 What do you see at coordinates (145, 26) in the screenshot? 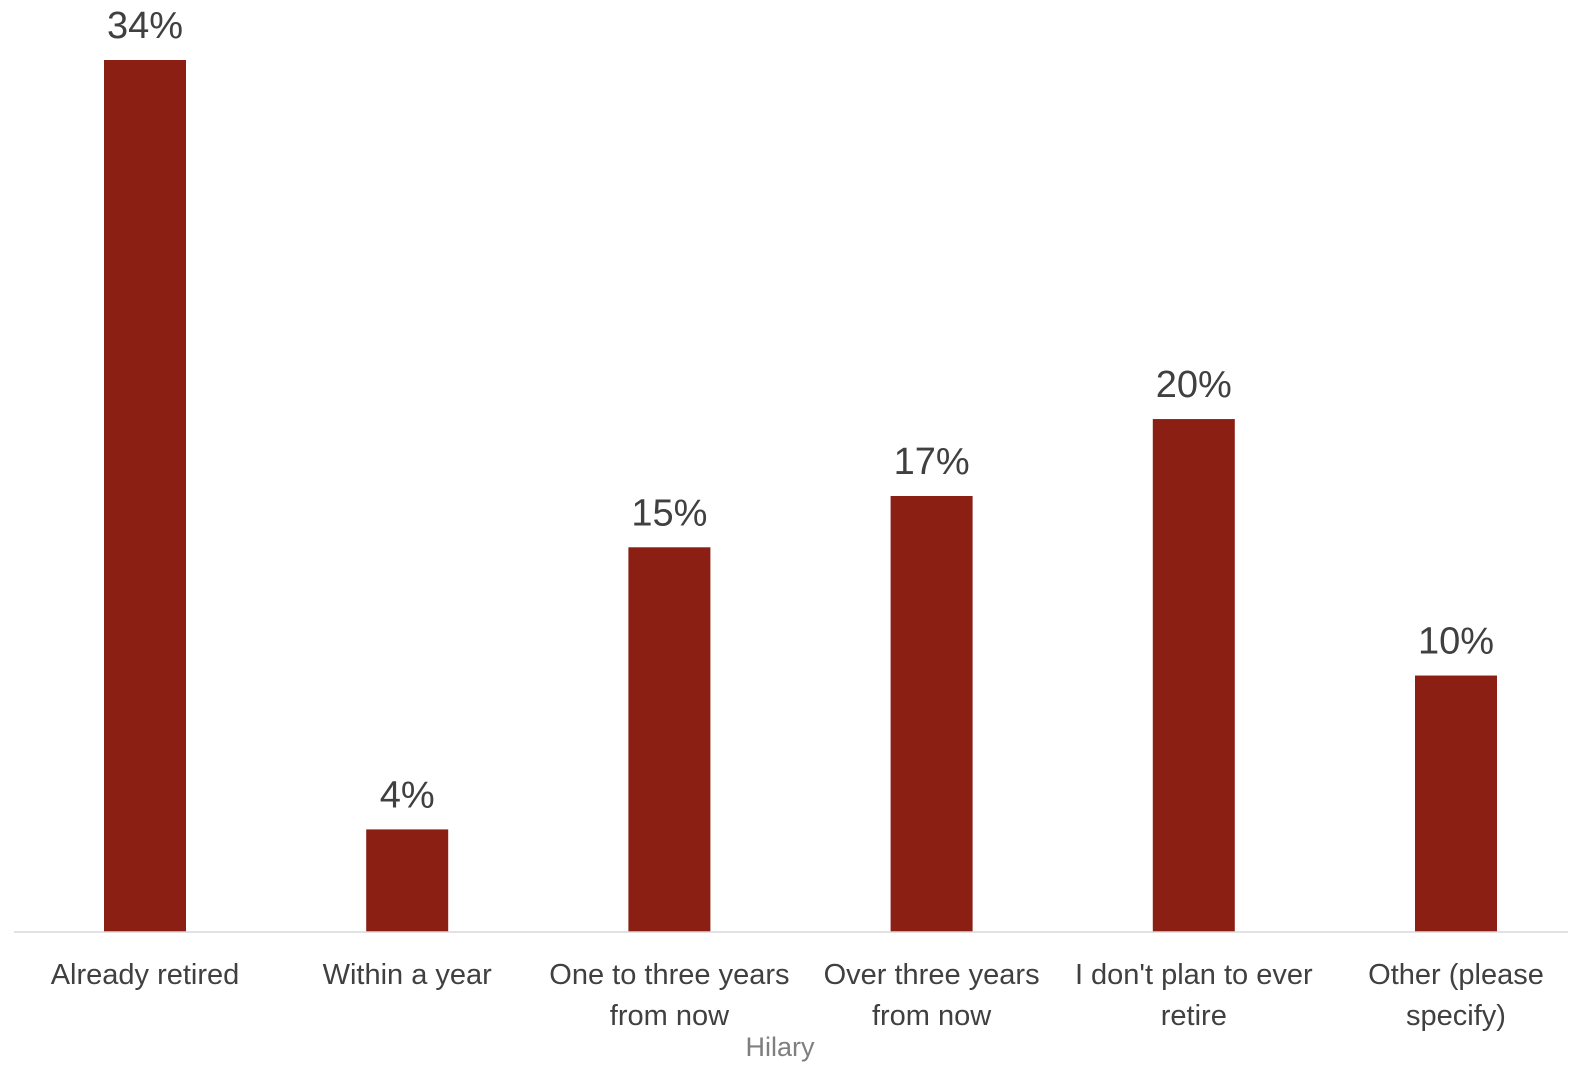
I see `data-label: 34%` at bounding box center [145, 26].